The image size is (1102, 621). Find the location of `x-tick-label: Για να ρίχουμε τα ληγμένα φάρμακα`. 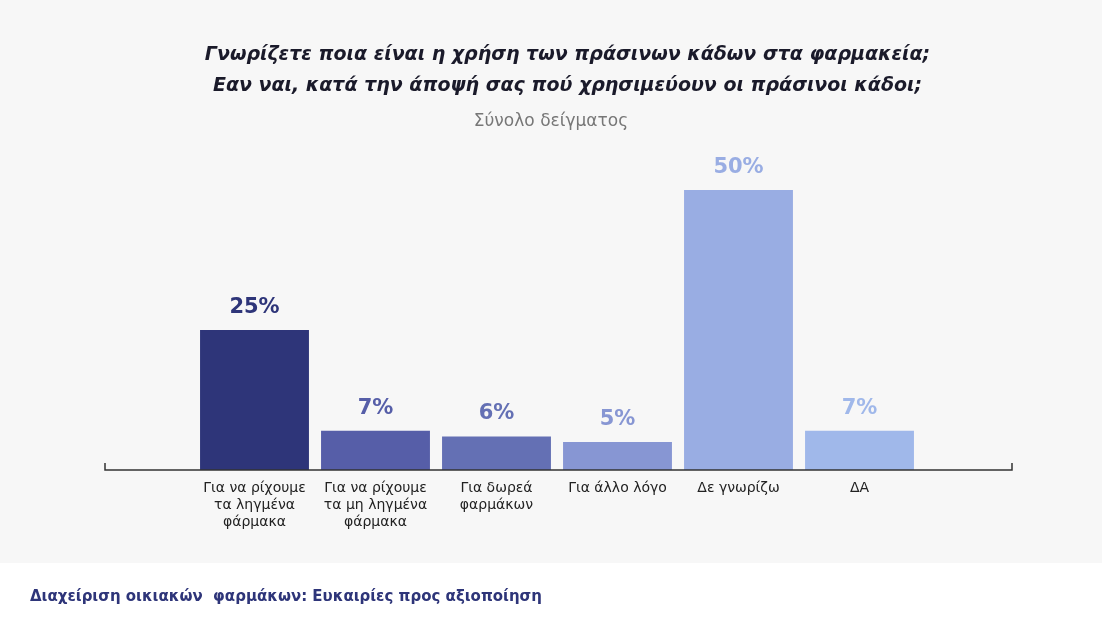

x-tick-label: Για να ρίχουμε τα ληγμένα φάρμακα is located at coordinates (254, 504).